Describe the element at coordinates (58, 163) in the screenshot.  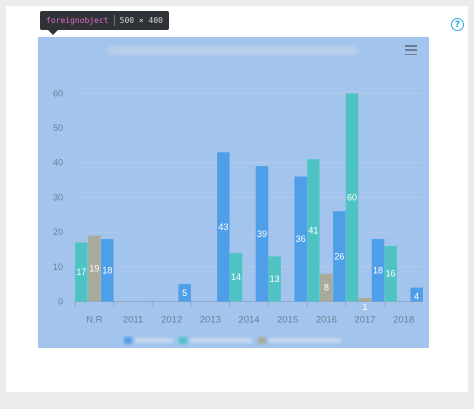
I see `y-tick-label: 40` at that location.